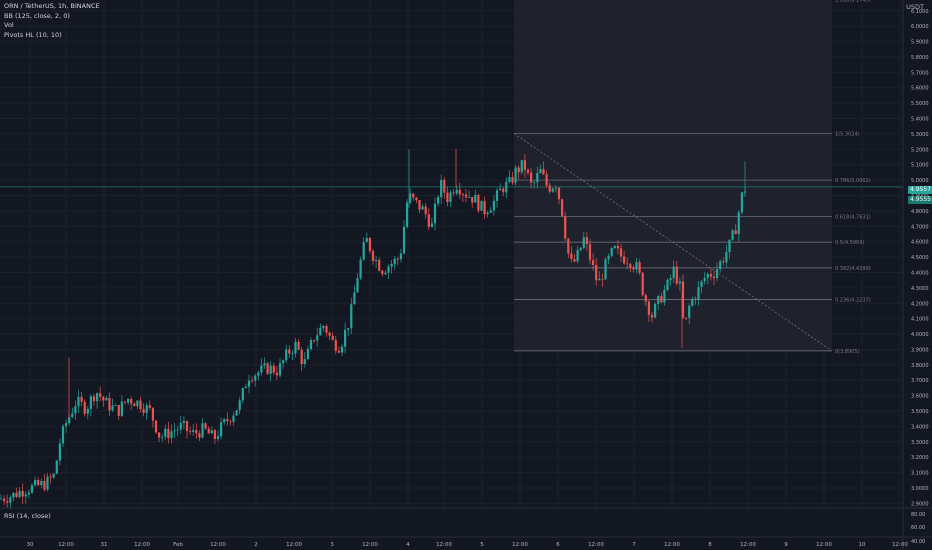 The image size is (932, 550). I want to click on price-tick-label: 3.1000, so click(920, 474).